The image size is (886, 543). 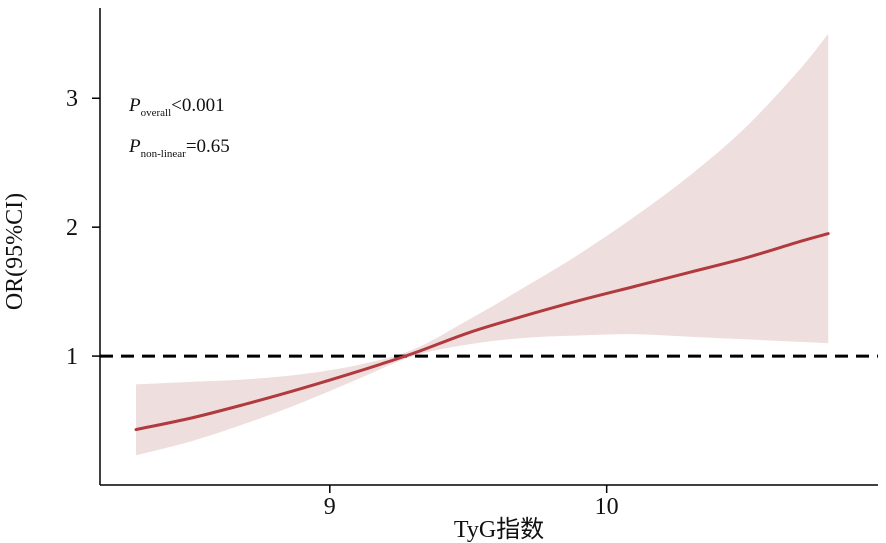 I want to click on y-tick-label-1: 1, so click(x=72, y=357).